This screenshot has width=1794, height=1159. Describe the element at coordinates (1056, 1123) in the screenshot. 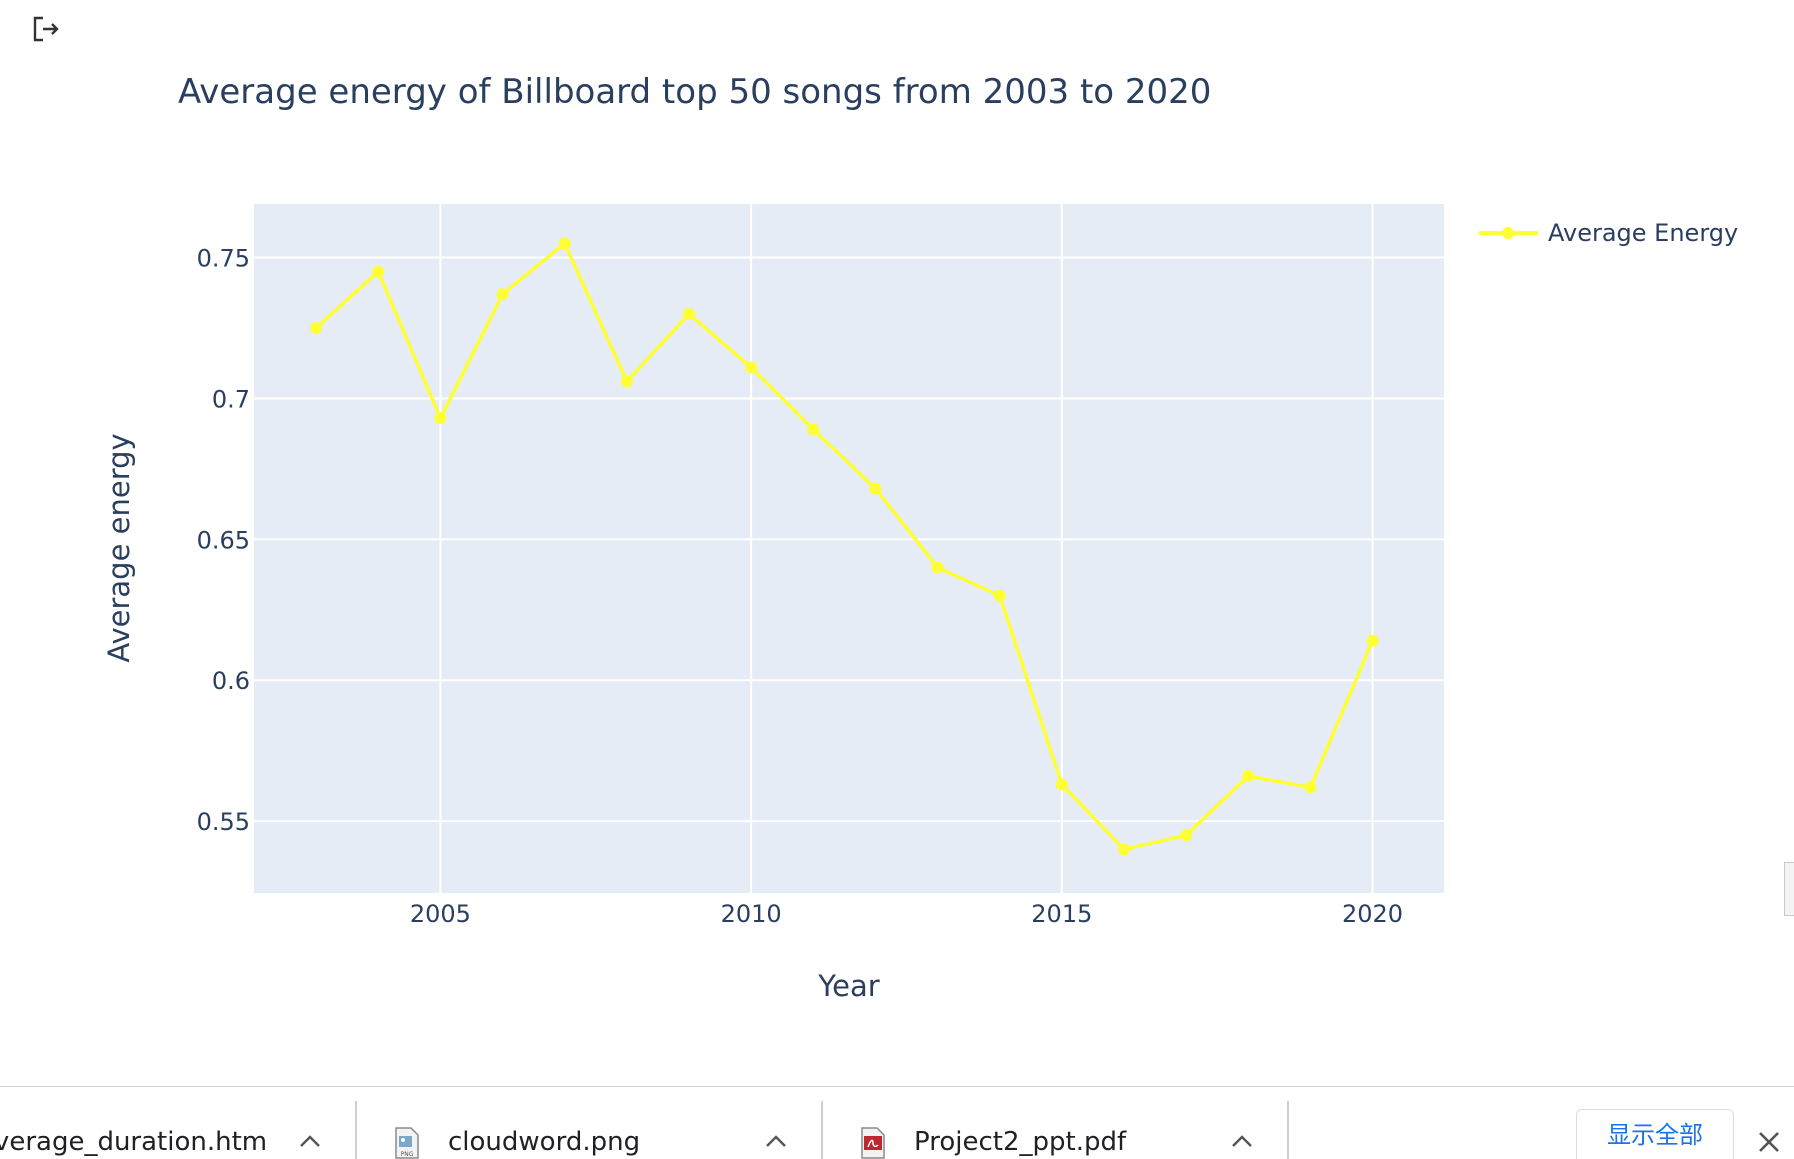

I see `download-item: Project2_ppt.pdf` at that location.